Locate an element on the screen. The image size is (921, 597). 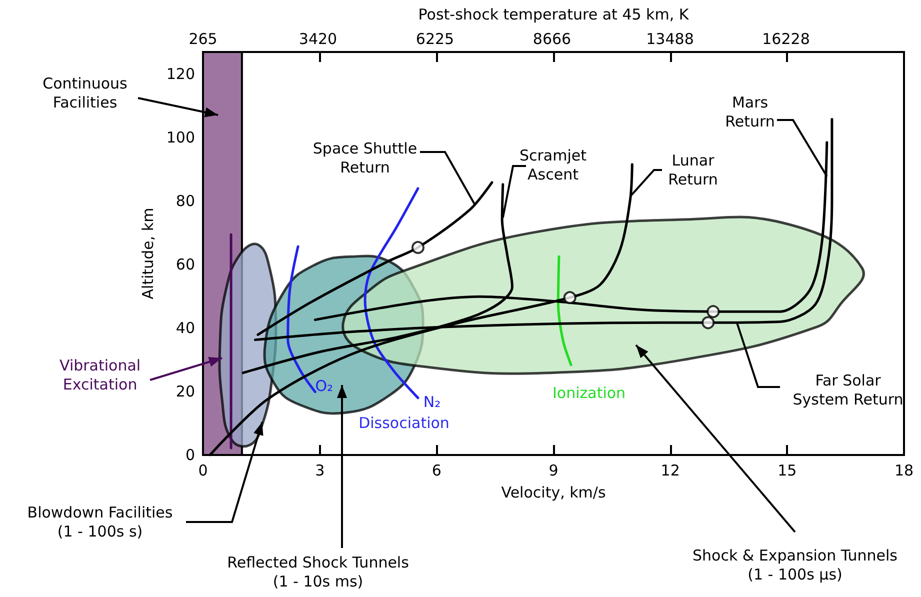
annotation: Far Solar System Return is located at coordinates (848, 390).